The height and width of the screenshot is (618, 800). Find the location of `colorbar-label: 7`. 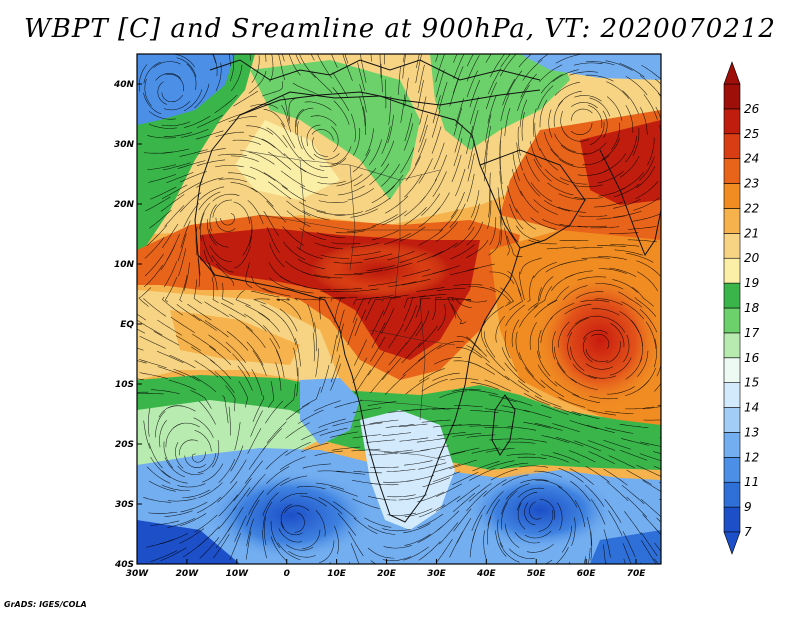

colorbar-label: 7 is located at coordinates (748, 532).